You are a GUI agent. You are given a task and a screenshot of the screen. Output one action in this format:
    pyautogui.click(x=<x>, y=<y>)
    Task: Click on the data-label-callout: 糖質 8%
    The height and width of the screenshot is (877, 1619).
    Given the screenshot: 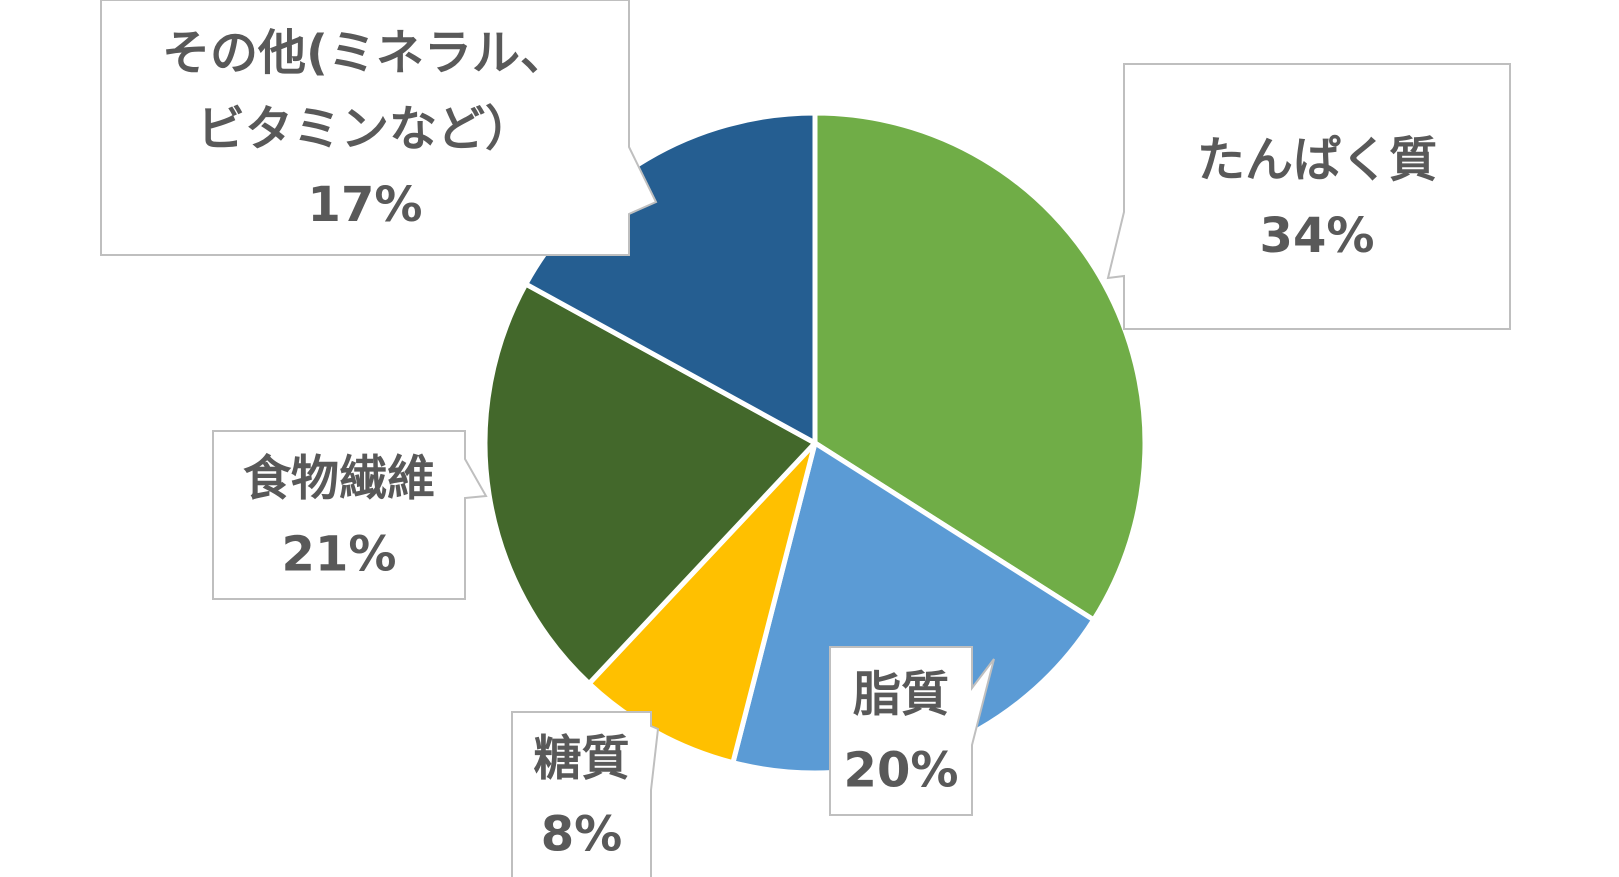 What is the action you would take?
    pyautogui.click(x=585, y=794)
    